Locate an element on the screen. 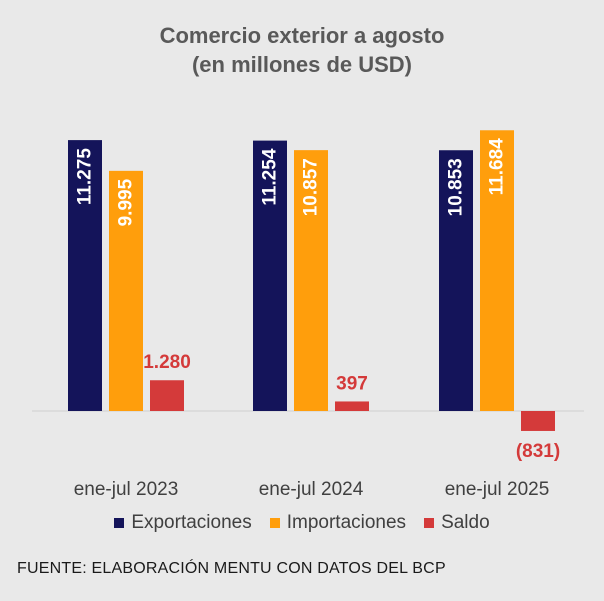 The width and height of the screenshot is (604, 601). category-label-1: ene-jul 2023 is located at coordinates (126, 489).